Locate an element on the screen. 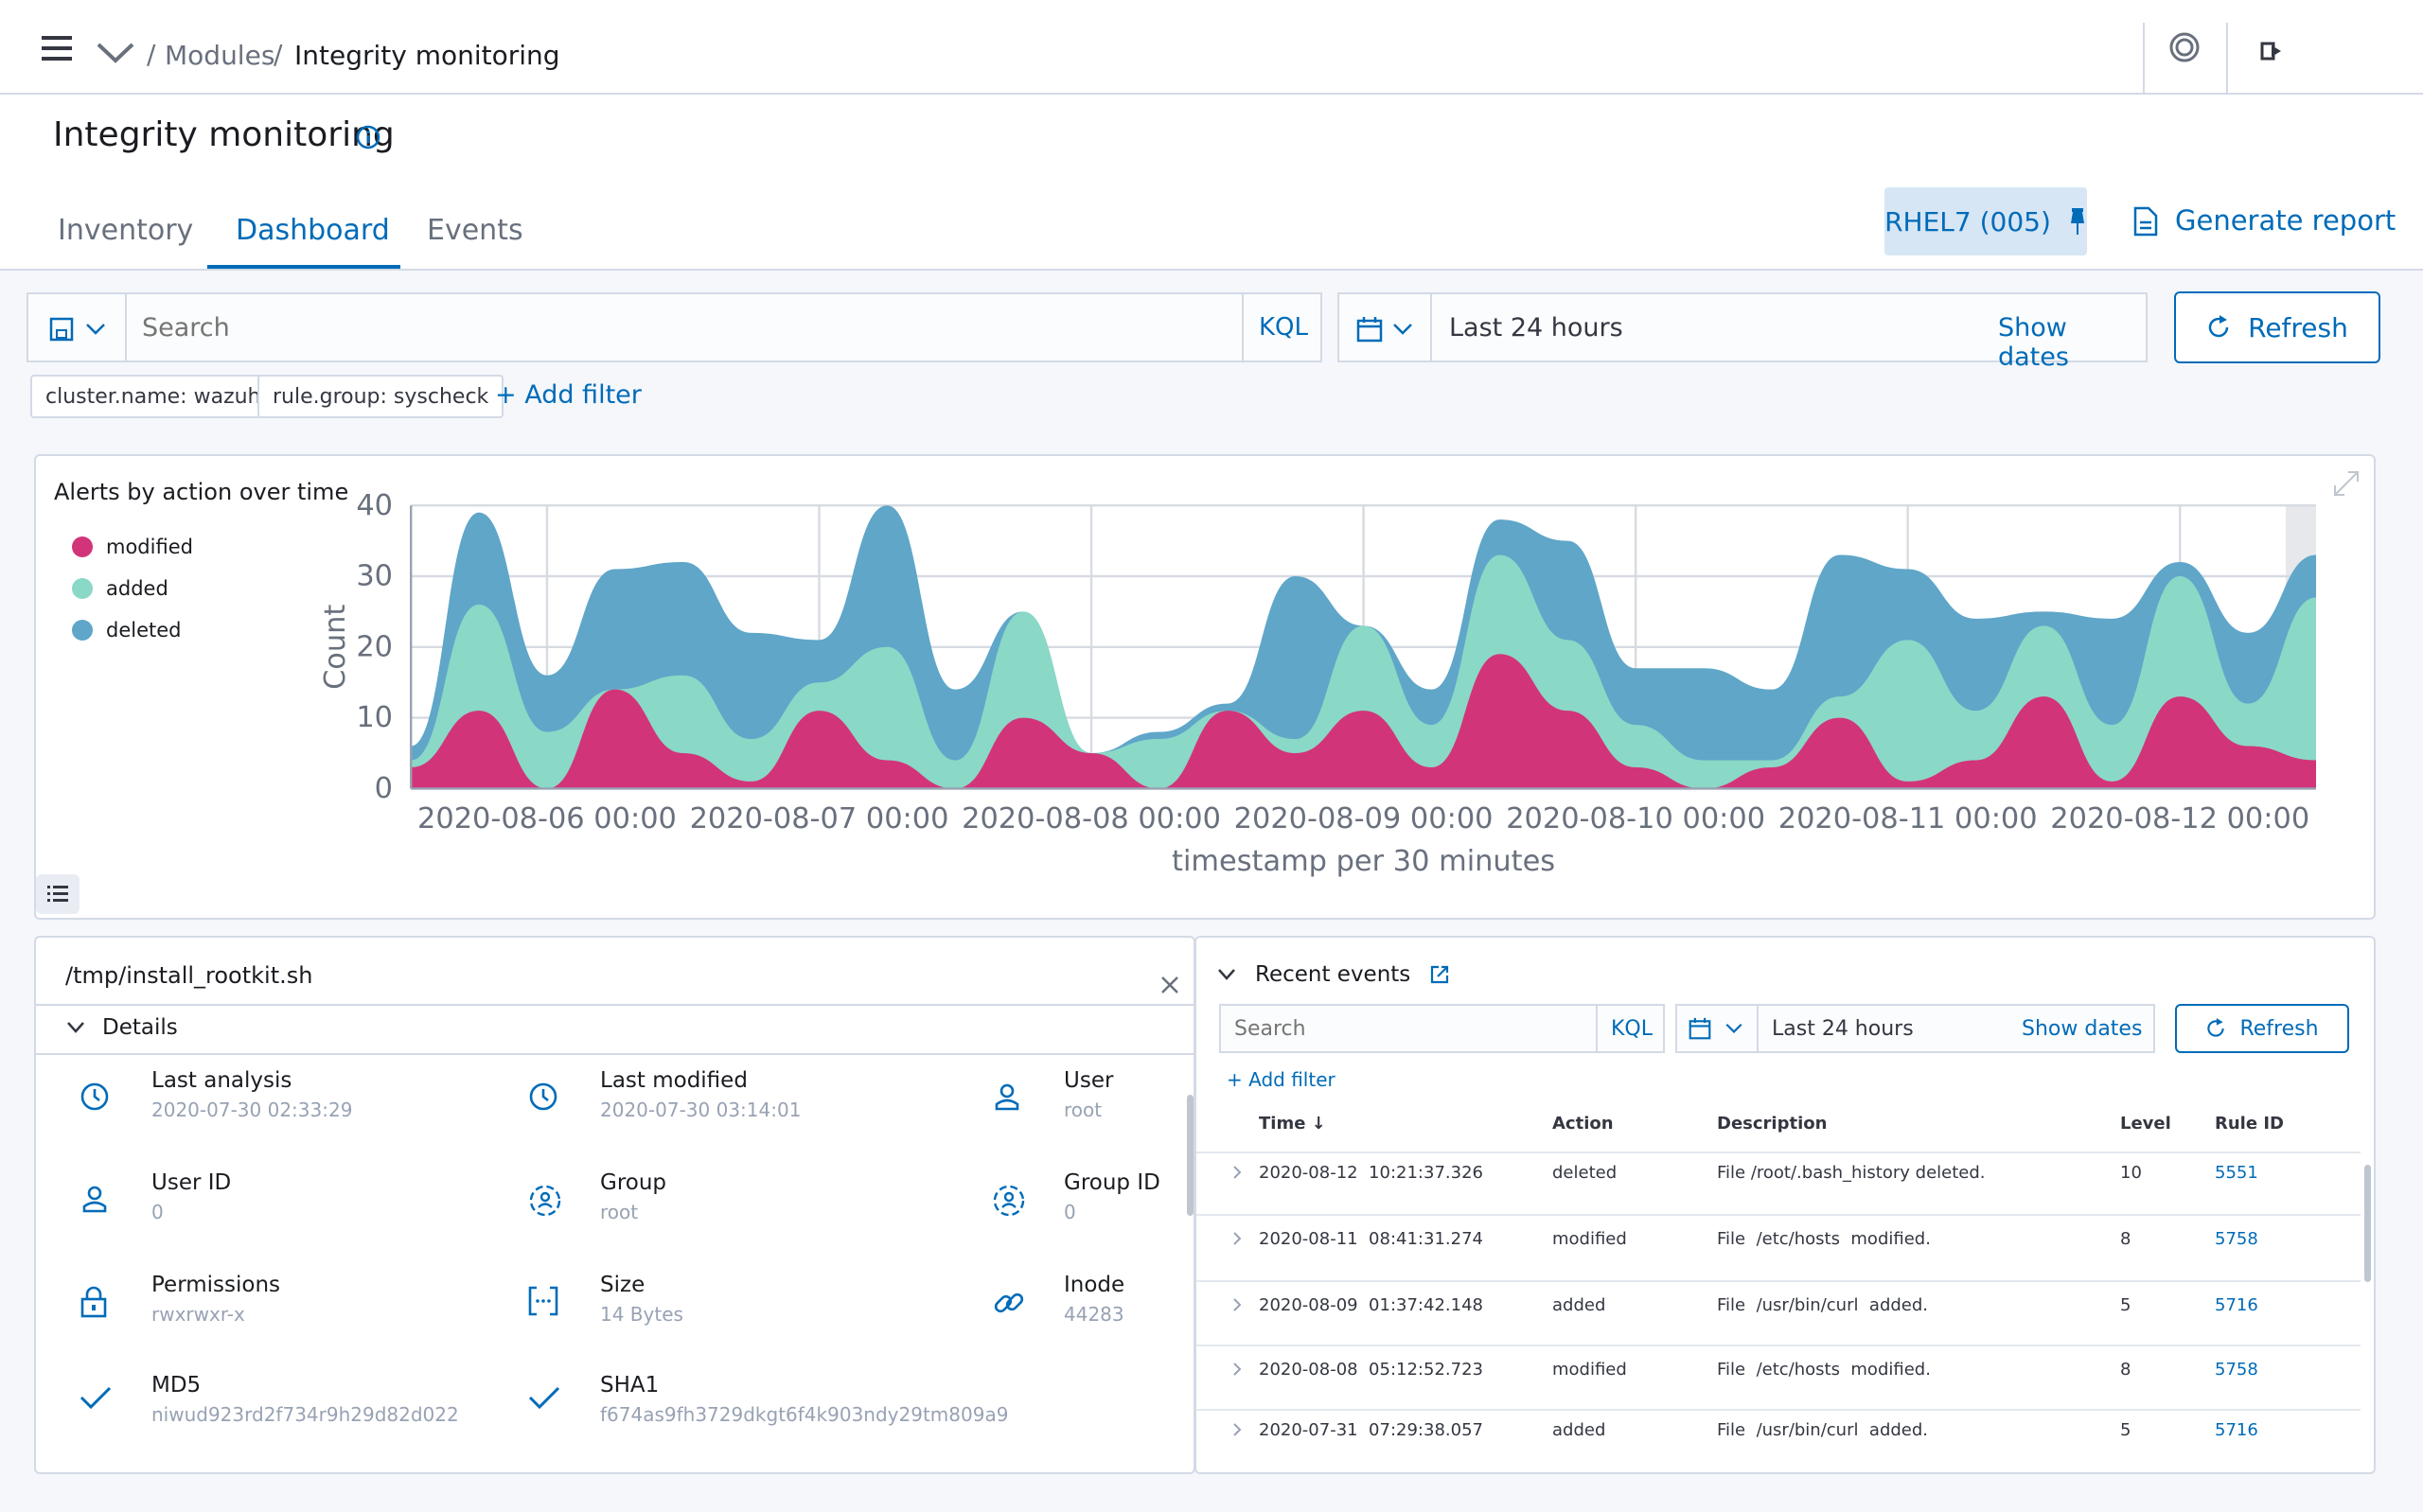 The image size is (2423, 1512). tab-dashboard: Dashboard is located at coordinates (313, 230).